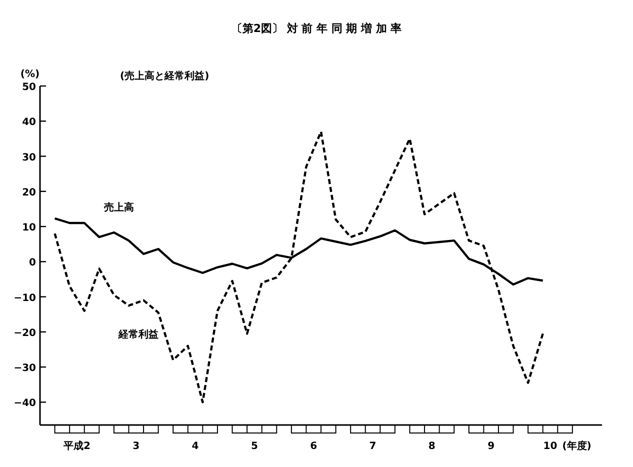  I want to click on x-axis-title: (年度), so click(577, 446).